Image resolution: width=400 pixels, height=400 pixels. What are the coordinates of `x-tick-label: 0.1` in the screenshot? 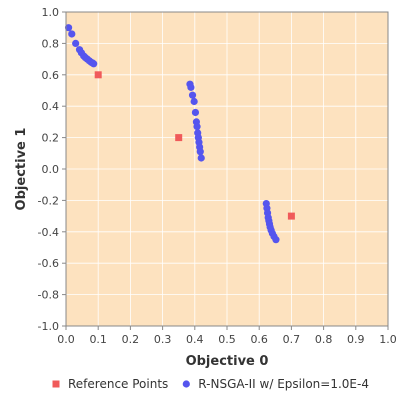 It's located at (98, 339).